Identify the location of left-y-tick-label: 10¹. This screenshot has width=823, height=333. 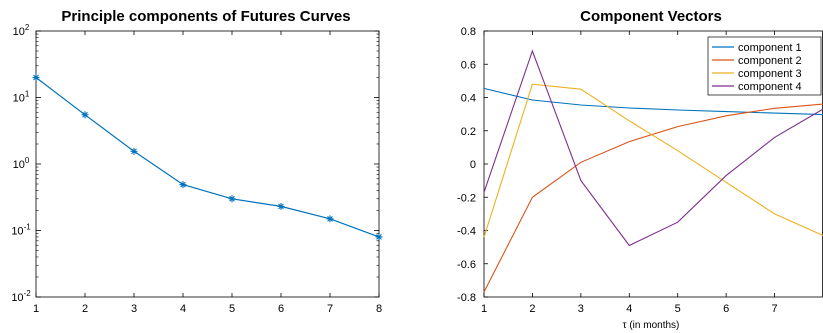
(21, 97).